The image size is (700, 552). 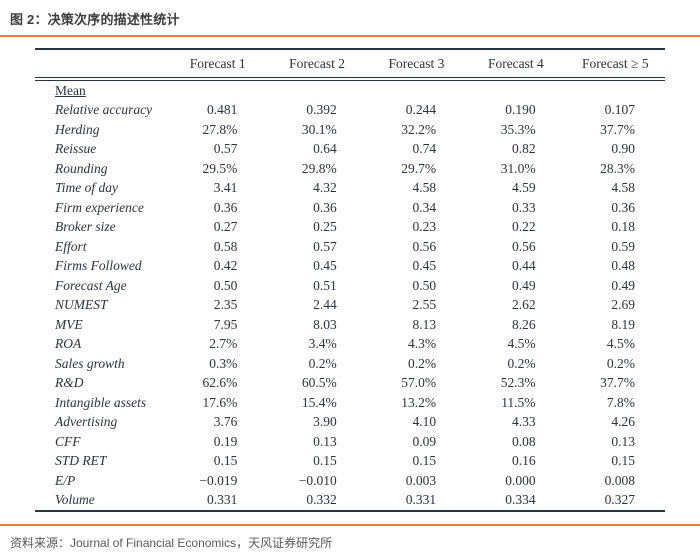 I want to click on row-label: Reissue, so click(x=76, y=149).